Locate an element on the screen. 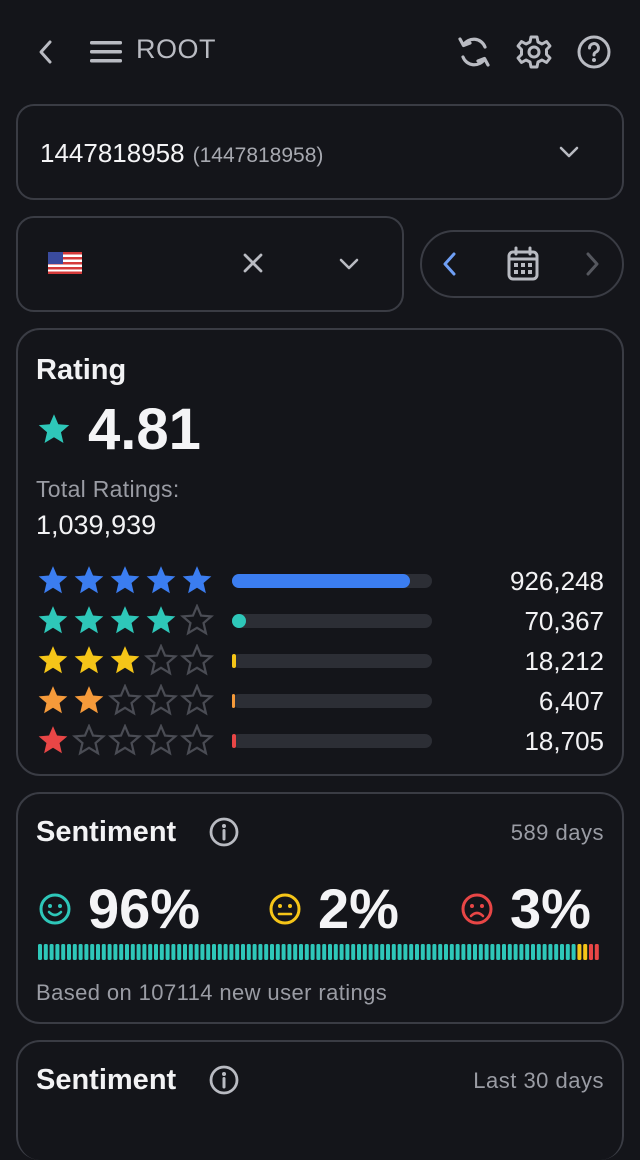  refresh-icon is located at coordinates (474, 52).